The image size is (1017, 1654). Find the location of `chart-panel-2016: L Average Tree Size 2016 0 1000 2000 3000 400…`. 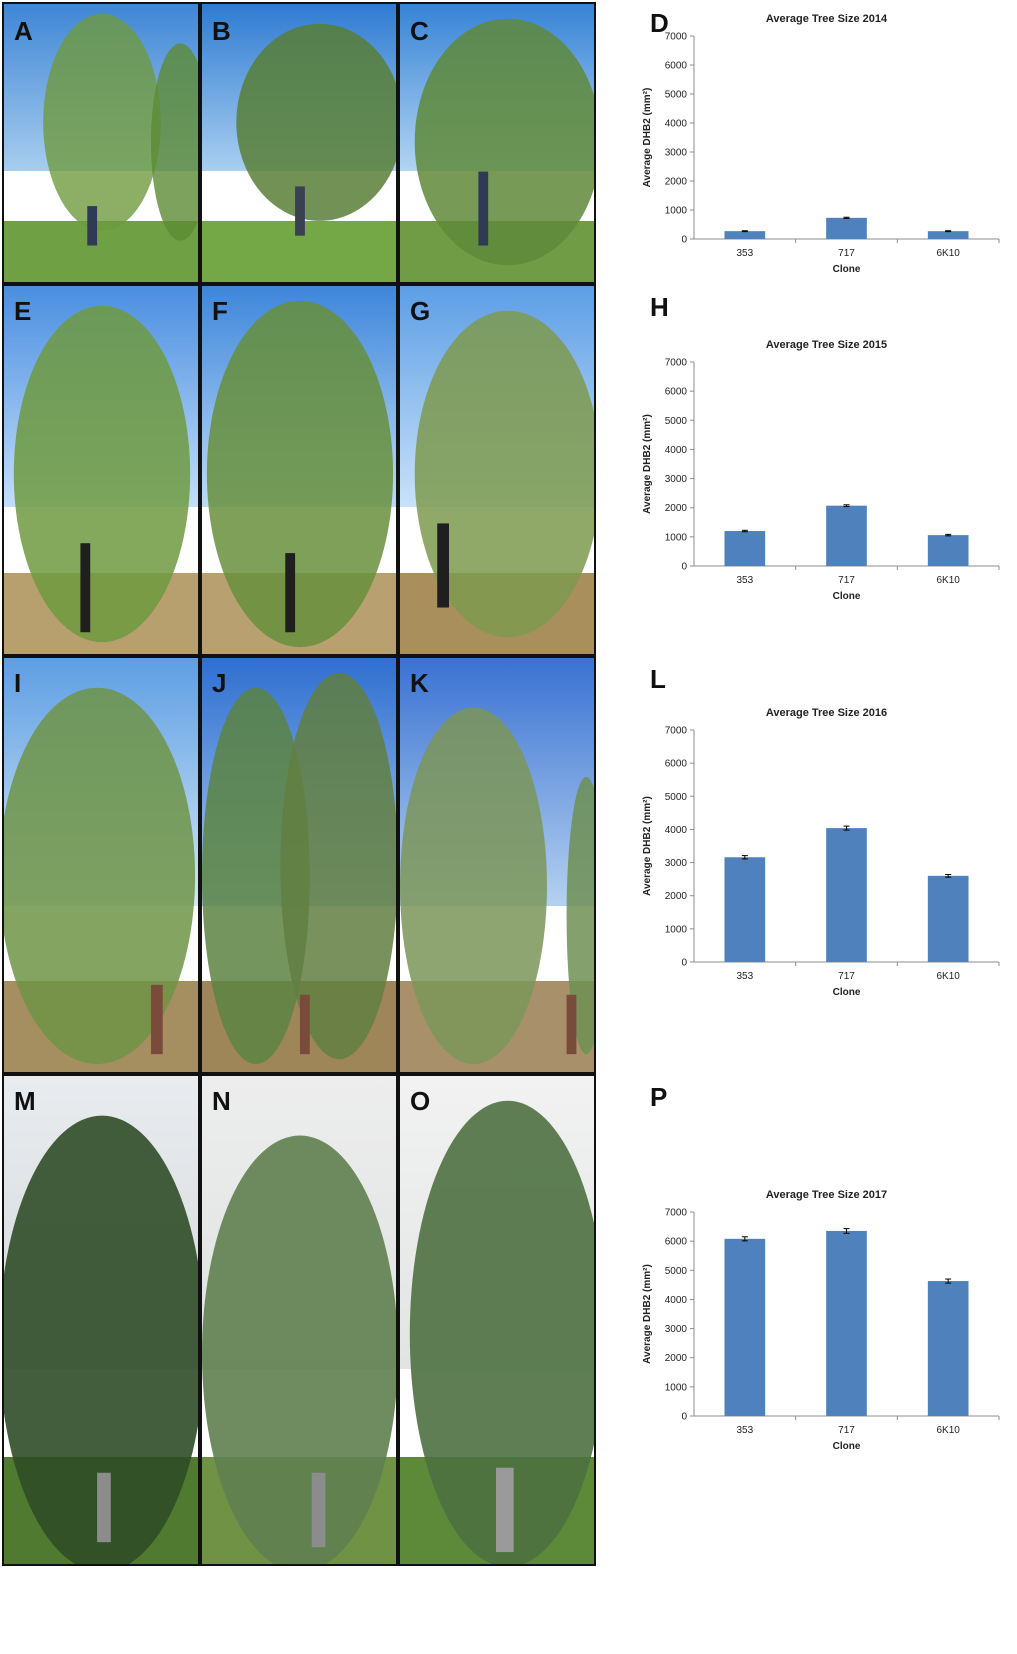

chart-panel-2016: L Average Tree Size 2016 0 1000 2000 3000 400… is located at coordinates (824, 865).